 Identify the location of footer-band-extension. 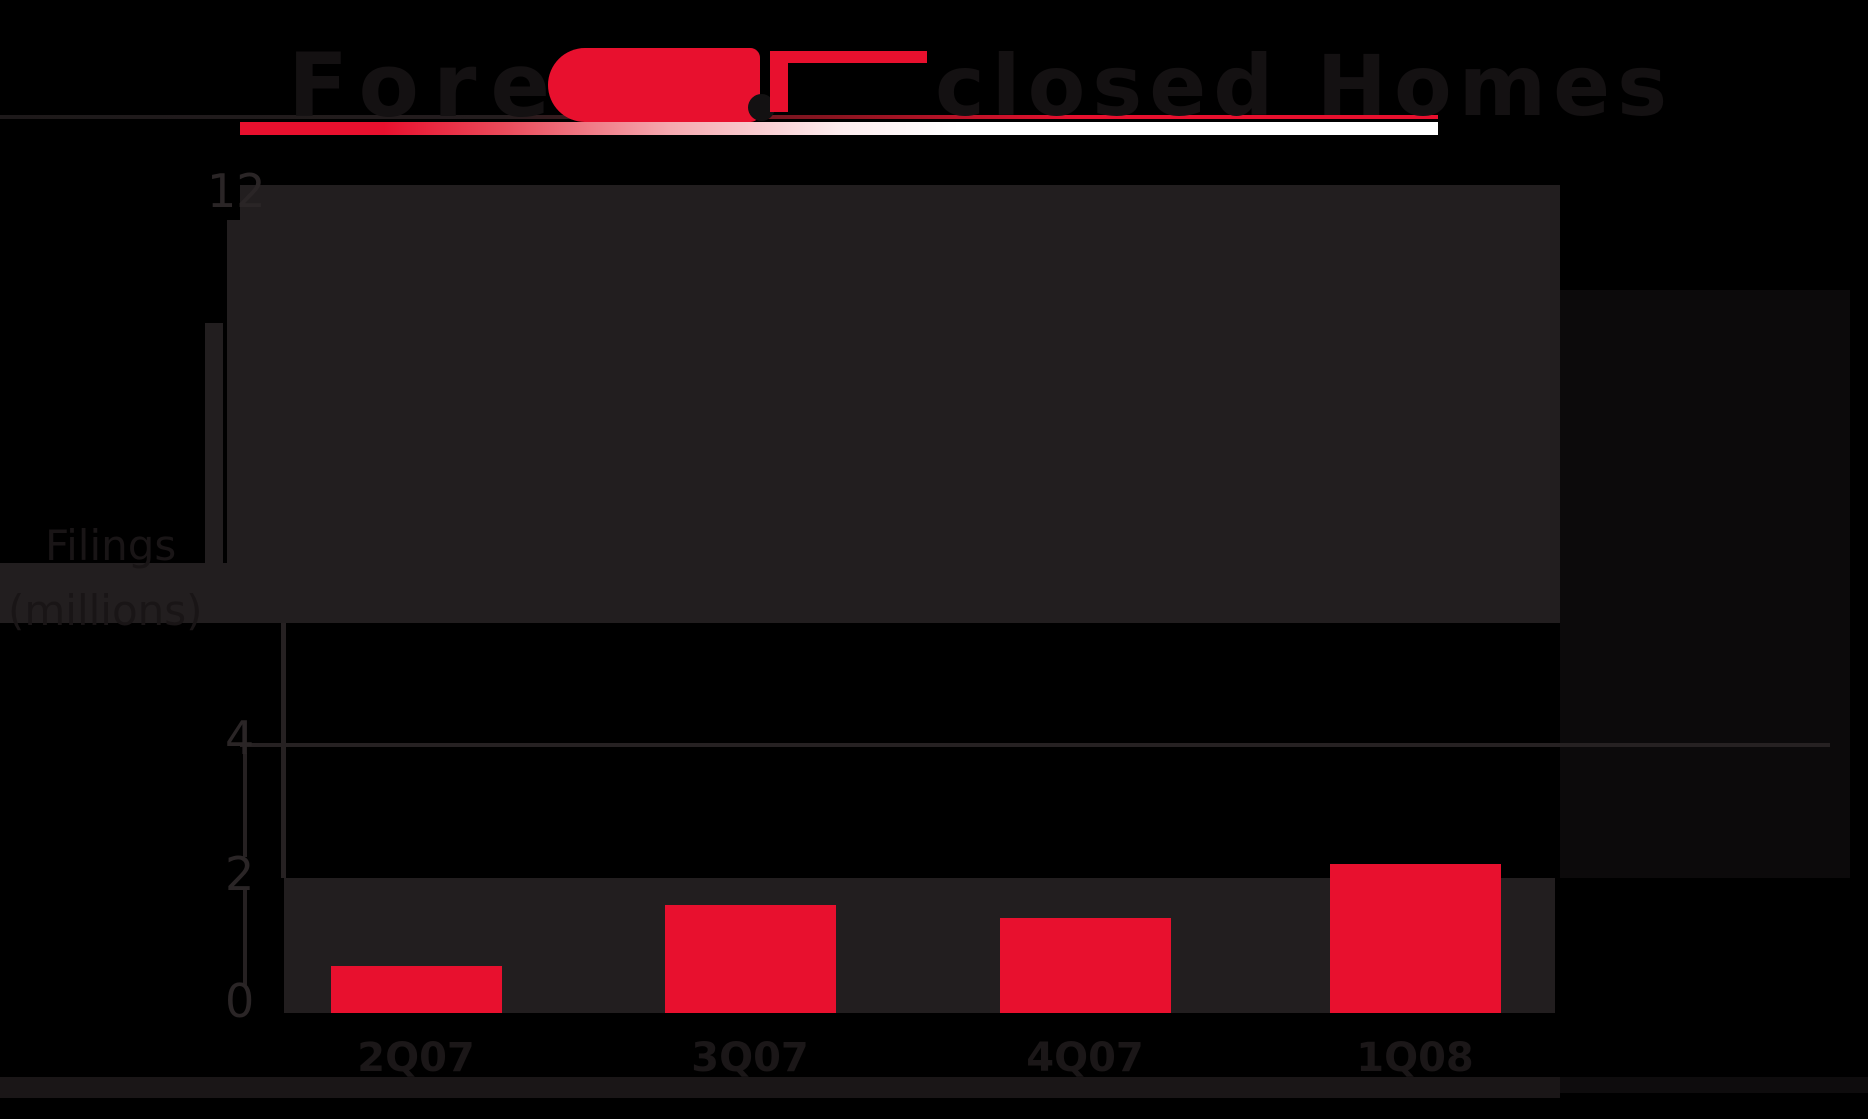
(1714, 1085).